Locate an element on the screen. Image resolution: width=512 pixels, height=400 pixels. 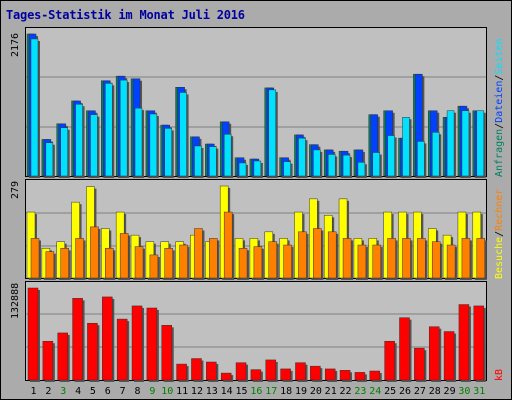
x-tick-label: 29 is located at coordinates (450, 391).